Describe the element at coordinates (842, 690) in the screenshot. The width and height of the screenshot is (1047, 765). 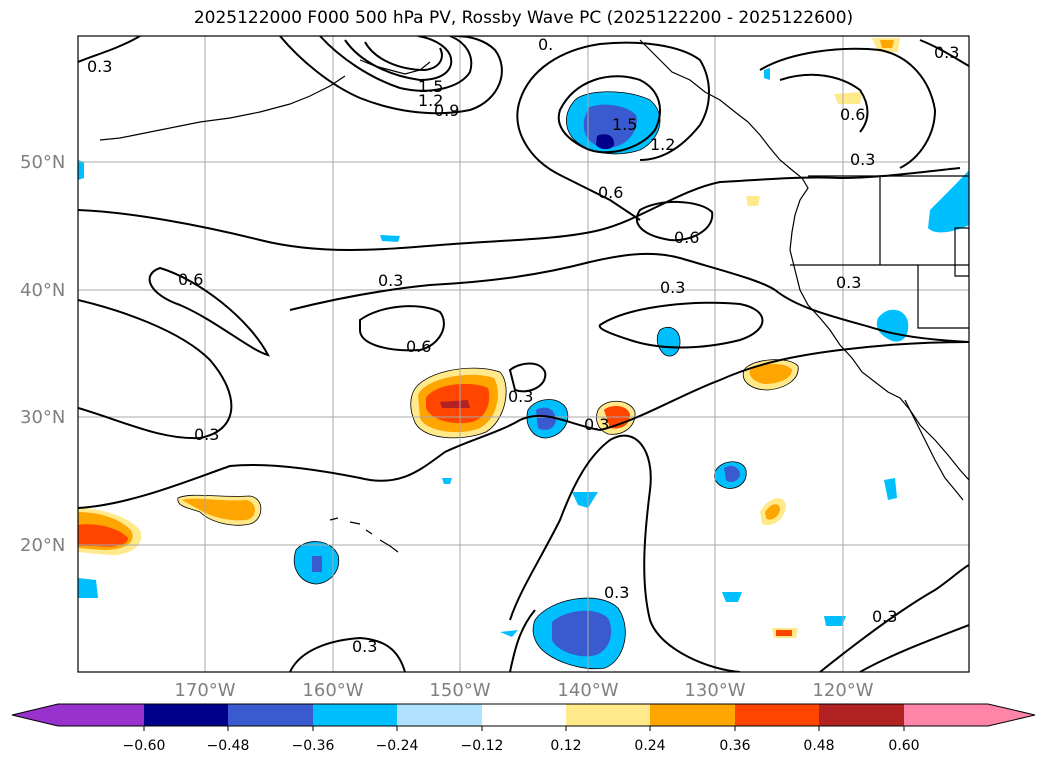
I see `longitude-label: 120°W` at that location.